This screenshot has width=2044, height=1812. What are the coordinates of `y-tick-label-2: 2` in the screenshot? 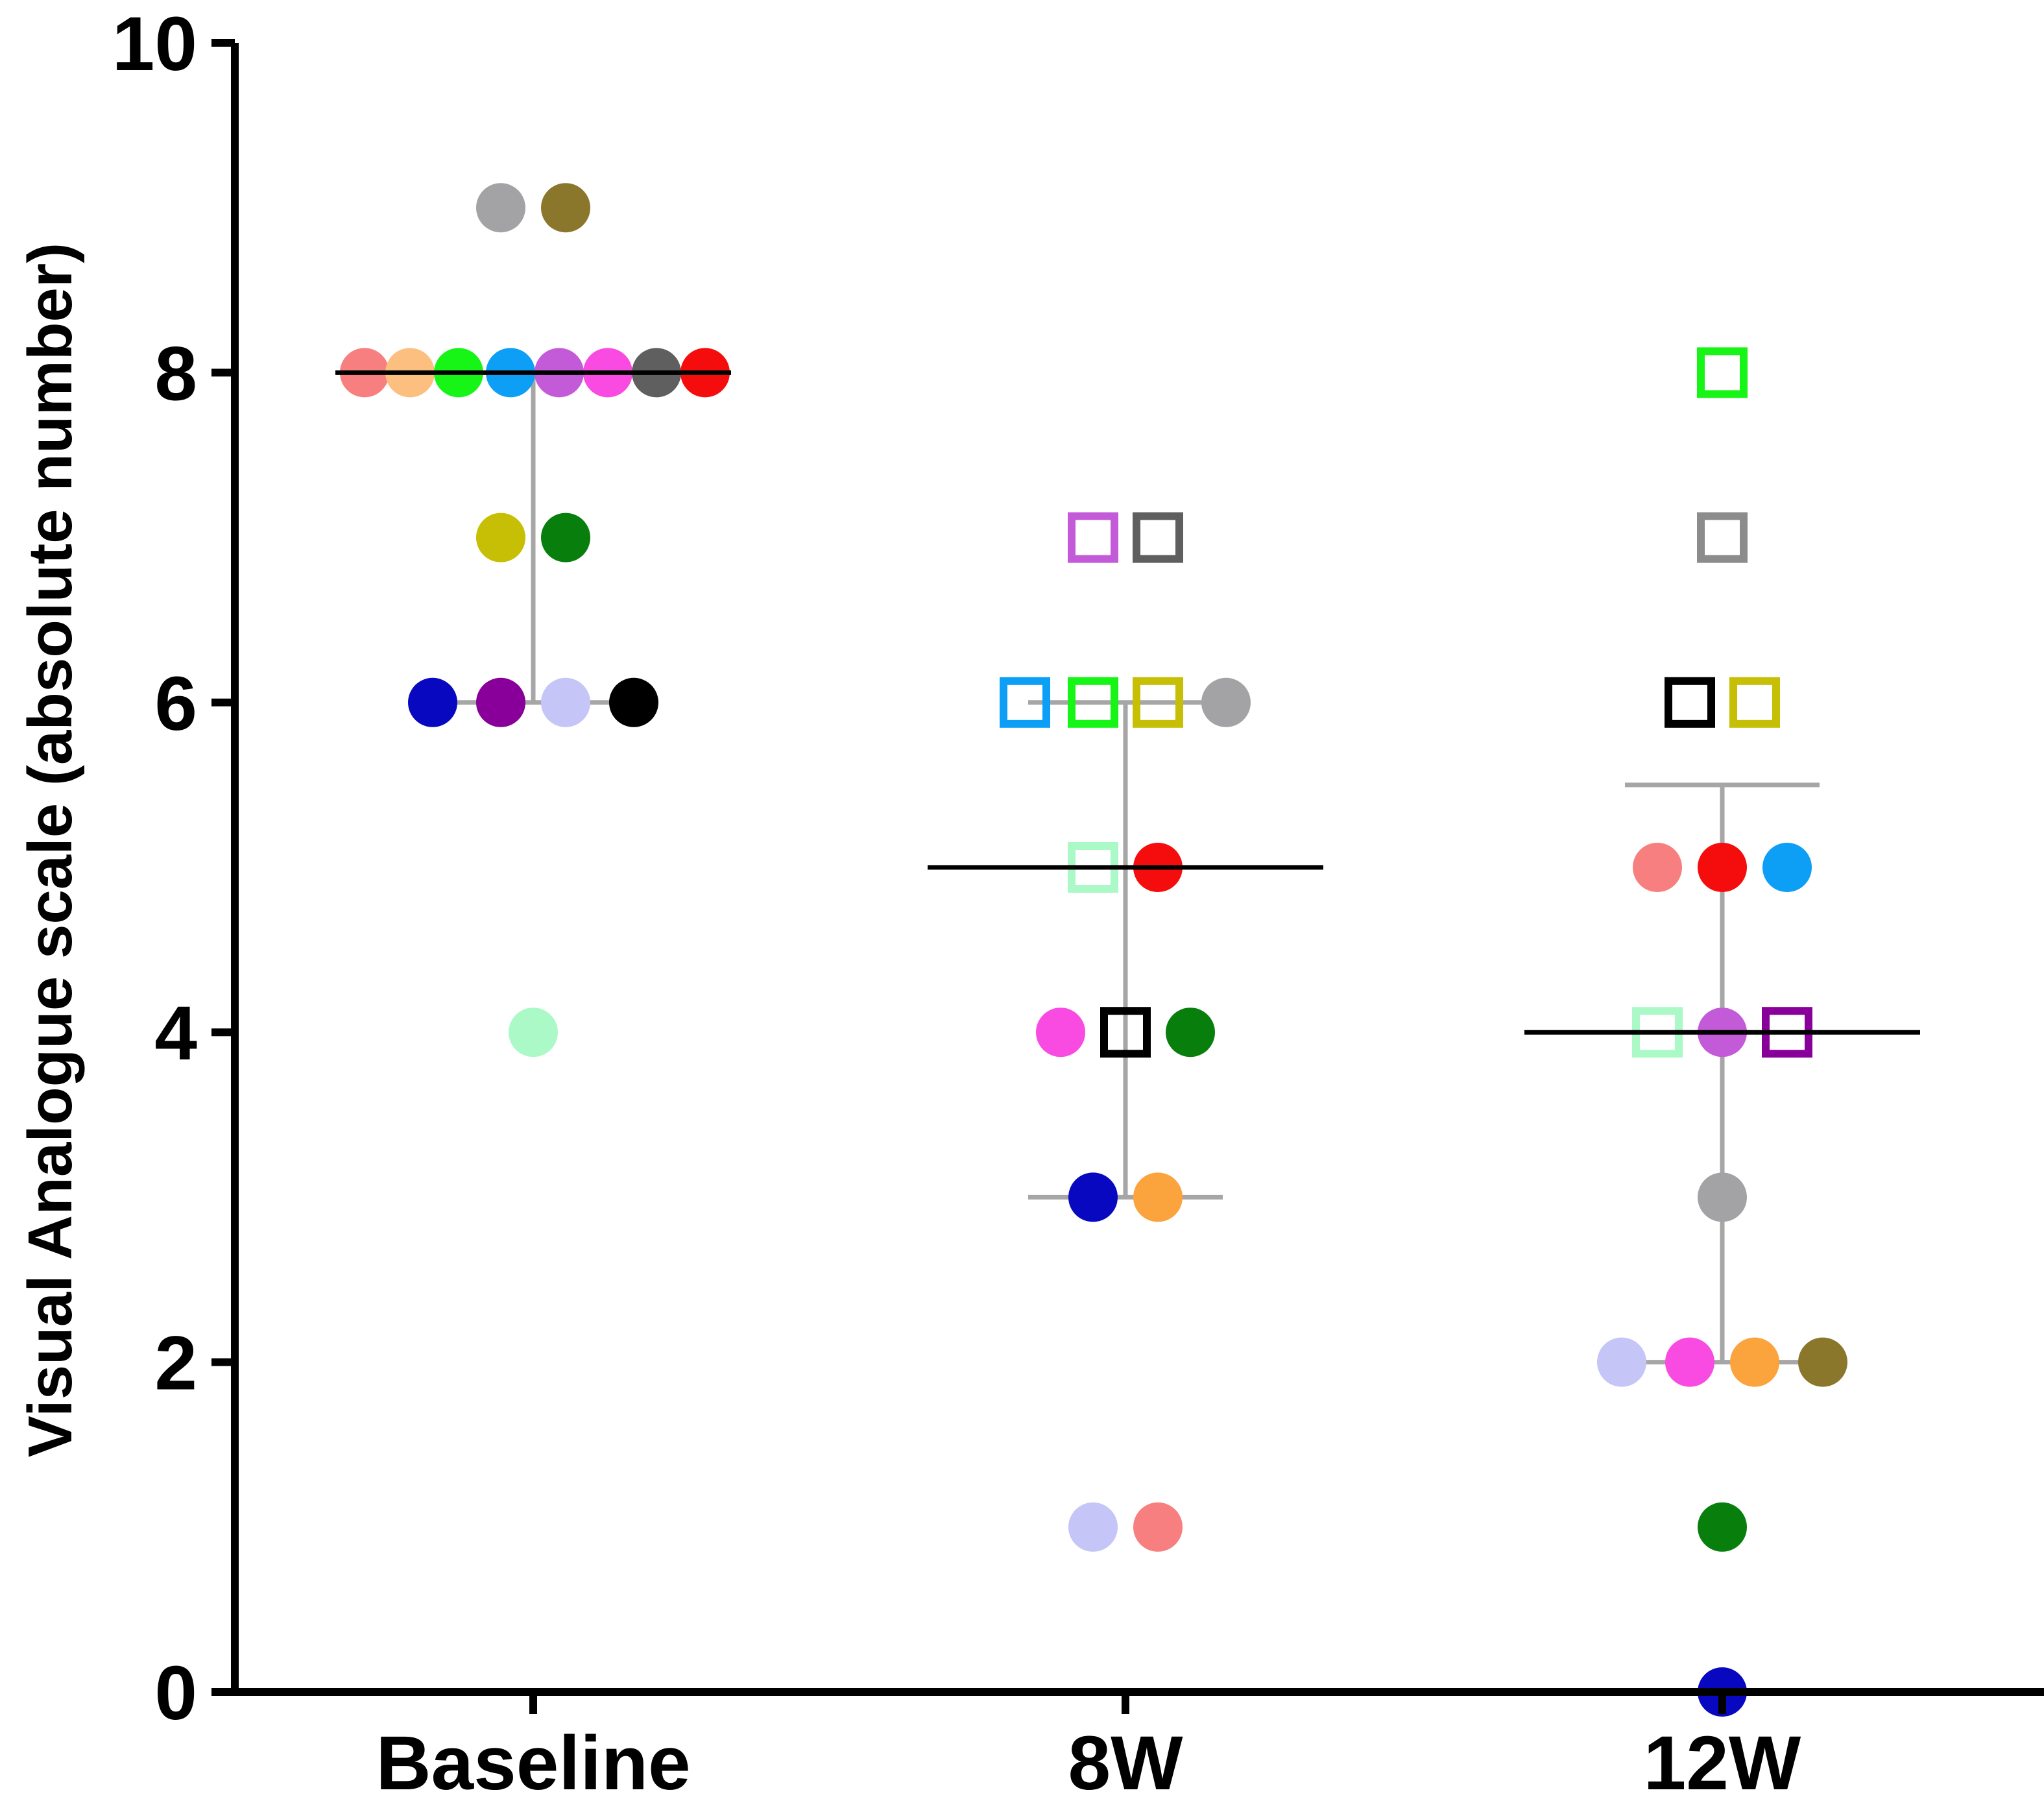 It's located at (175, 1364).